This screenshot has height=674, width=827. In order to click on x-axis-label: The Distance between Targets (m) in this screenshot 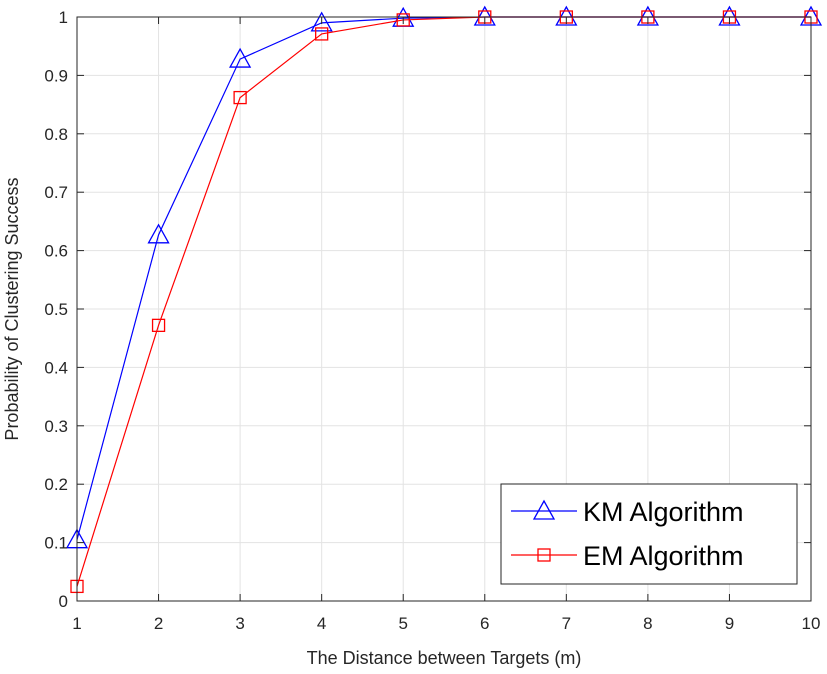, I will do `click(444, 658)`.